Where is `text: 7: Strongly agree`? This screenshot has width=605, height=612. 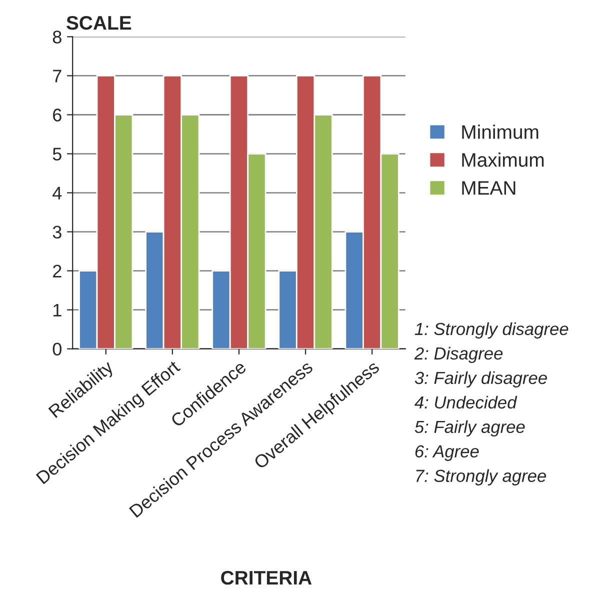 text: 7: Strongly agree is located at coordinates (481, 477).